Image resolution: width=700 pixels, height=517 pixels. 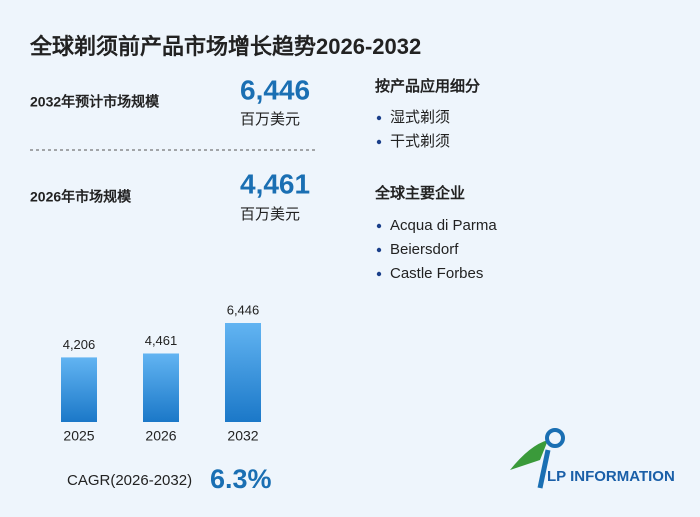 I want to click on section-title: 全球主要企业, so click(x=419, y=193).